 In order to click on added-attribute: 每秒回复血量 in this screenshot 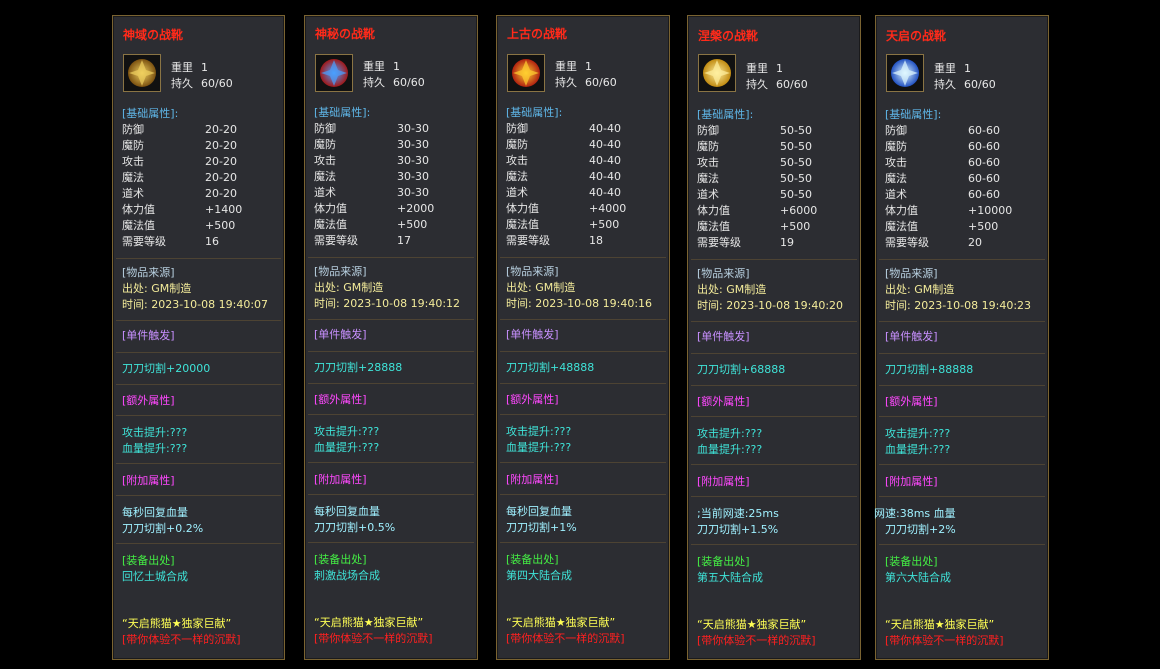, I will do `click(347, 511)`.